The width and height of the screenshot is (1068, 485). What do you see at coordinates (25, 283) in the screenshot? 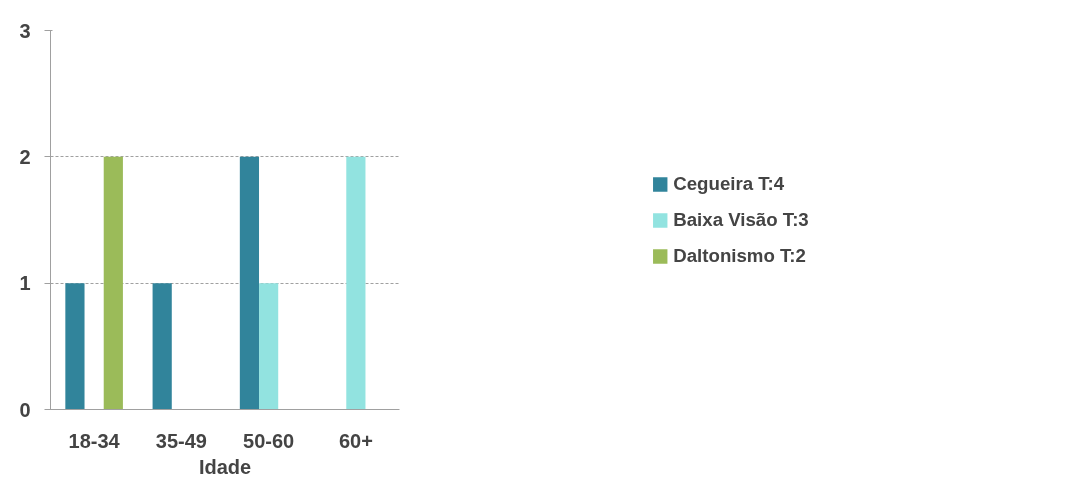
I see `y-tick-label: 1` at bounding box center [25, 283].